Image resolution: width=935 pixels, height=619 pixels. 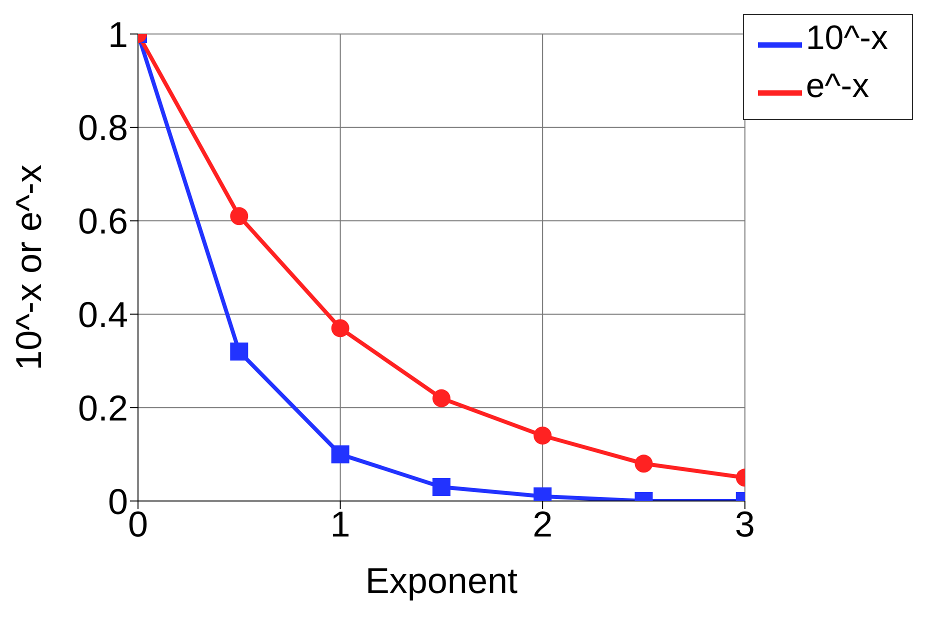 What do you see at coordinates (118, 34) in the screenshot?
I see `y-tick-label: 1` at bounding box center [118, 34].